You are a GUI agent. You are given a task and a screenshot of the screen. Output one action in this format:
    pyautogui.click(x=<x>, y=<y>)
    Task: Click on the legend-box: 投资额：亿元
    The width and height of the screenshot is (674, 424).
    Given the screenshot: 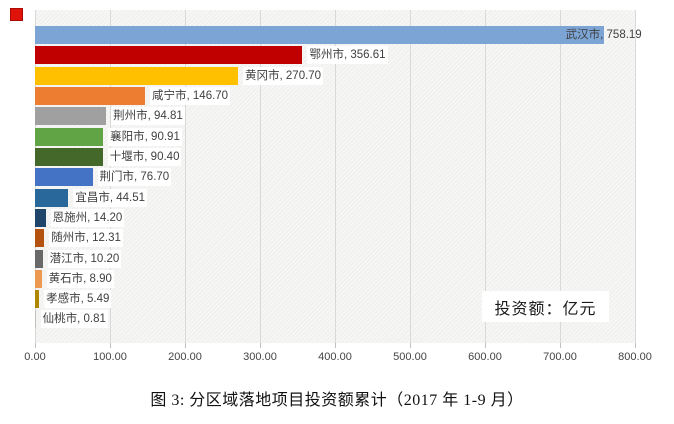 What is the action you would take?
    pyautogui.click(x=545, y=306)
    